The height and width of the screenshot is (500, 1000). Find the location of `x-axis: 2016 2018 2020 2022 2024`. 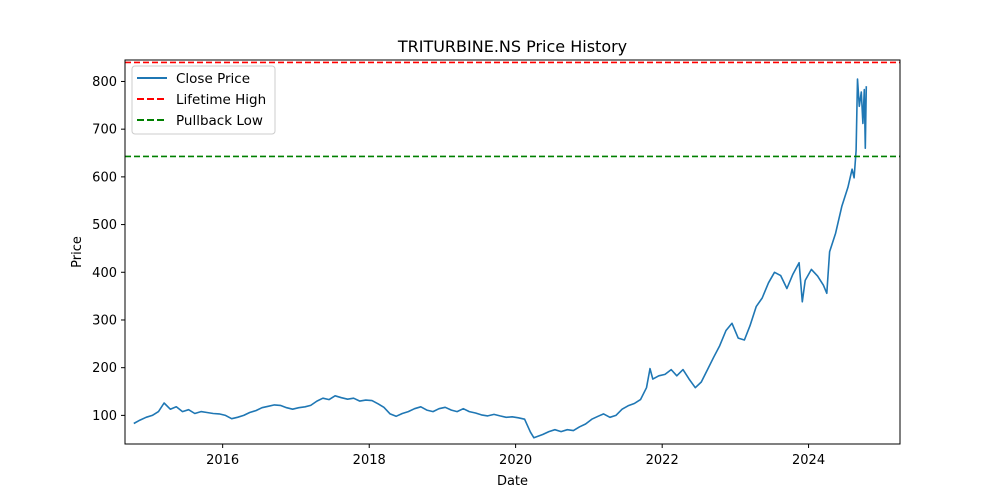

x-axis: 2016 2018 2020 2022 2024 is located at coordinates (515, 456).